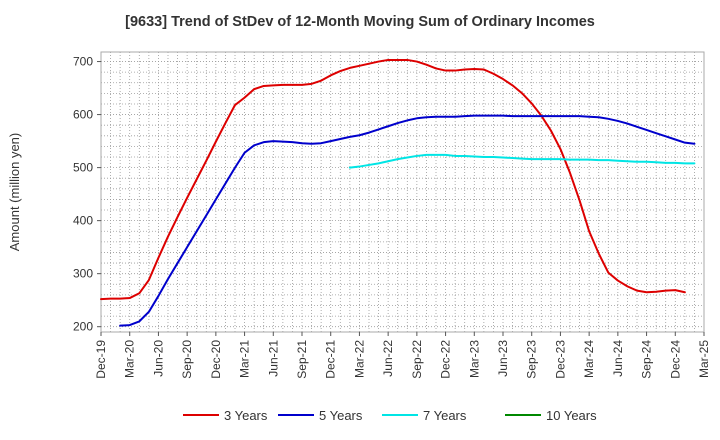 This screenshot has height=440, width=720. I want to click on x-tick-label: Sep-20, so click(187, 359).